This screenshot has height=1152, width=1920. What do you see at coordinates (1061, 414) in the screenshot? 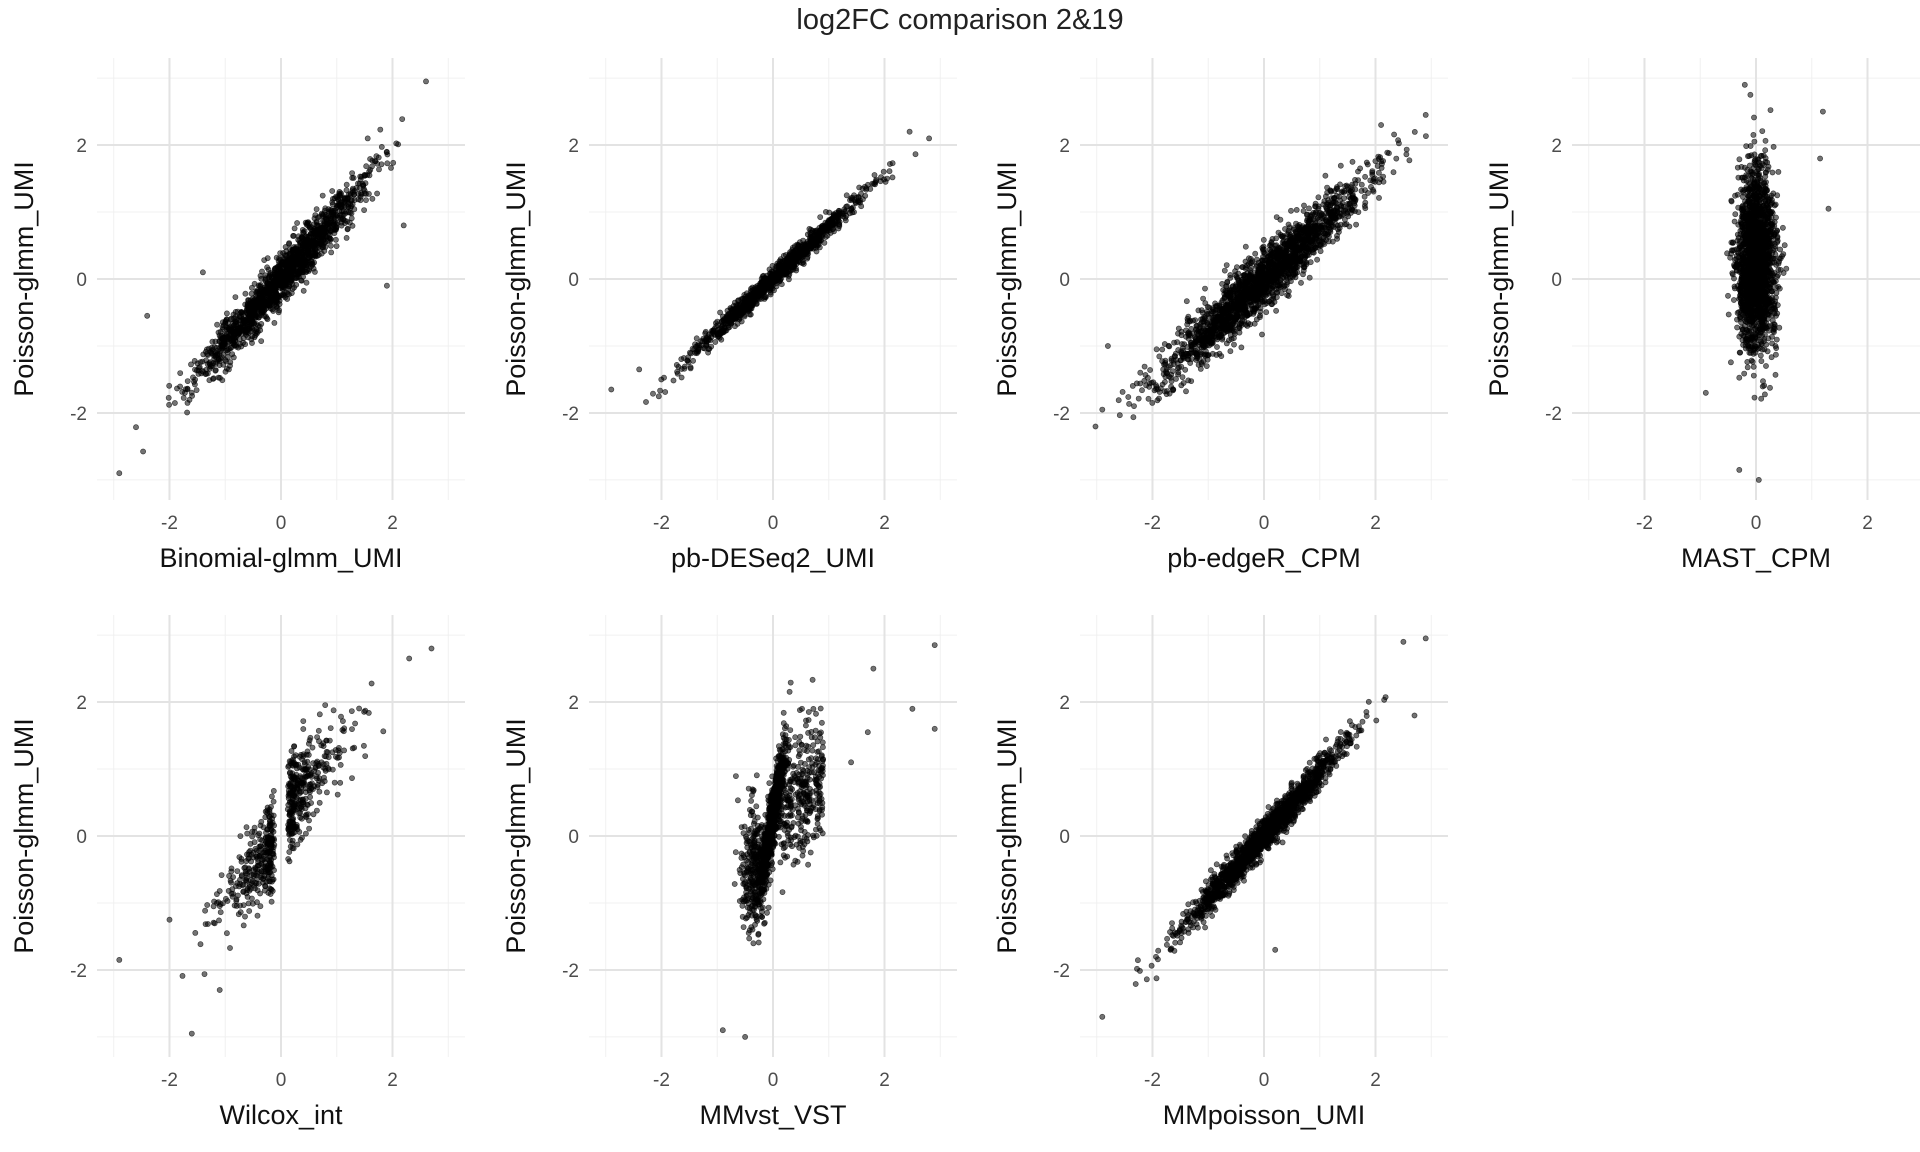
I see `y-tick-label: -2` at bounding box center [1061, 414].